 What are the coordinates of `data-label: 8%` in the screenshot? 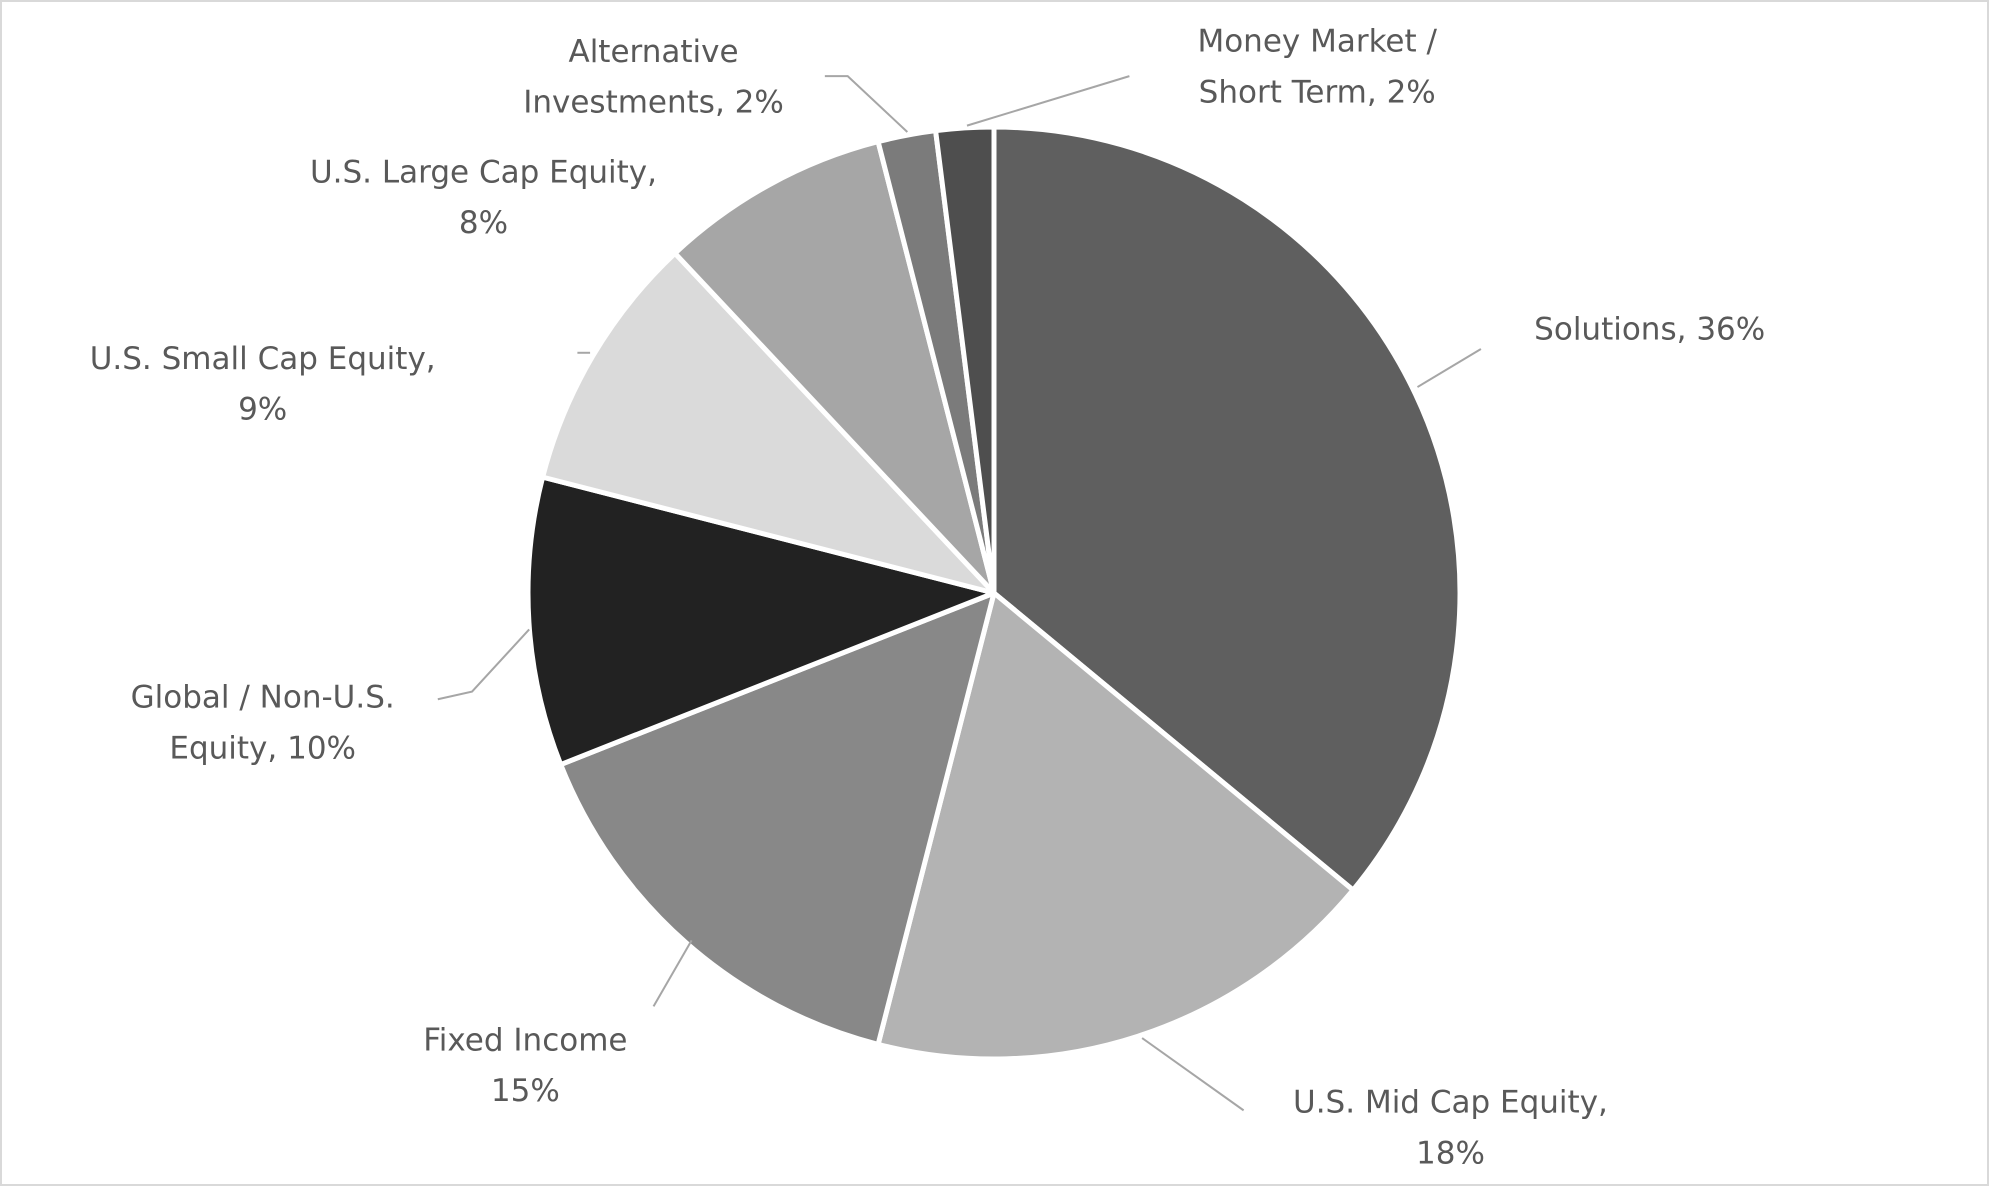 It's located at (483, 223).